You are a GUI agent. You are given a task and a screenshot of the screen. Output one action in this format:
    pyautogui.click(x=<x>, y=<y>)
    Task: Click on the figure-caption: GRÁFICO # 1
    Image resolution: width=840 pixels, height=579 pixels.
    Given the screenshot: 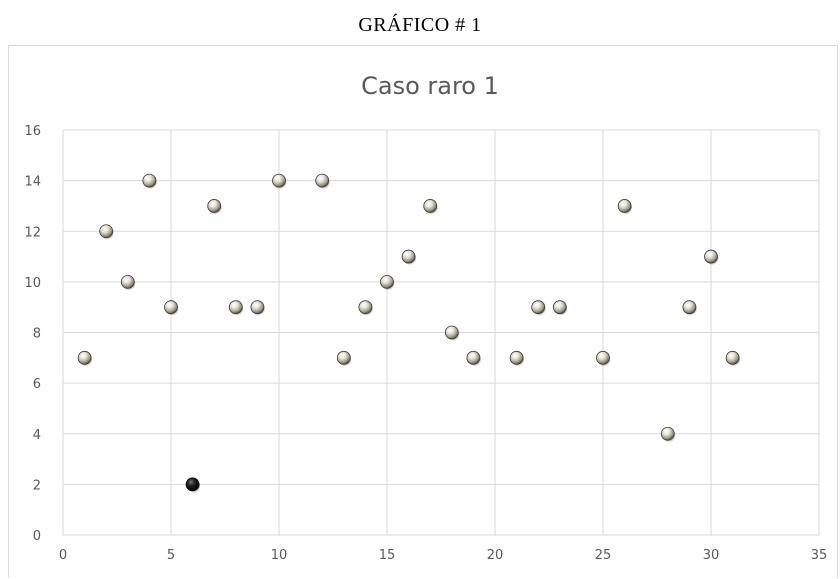 What is the action you would take?
    pyautogui.click(x=420, y=25)
    